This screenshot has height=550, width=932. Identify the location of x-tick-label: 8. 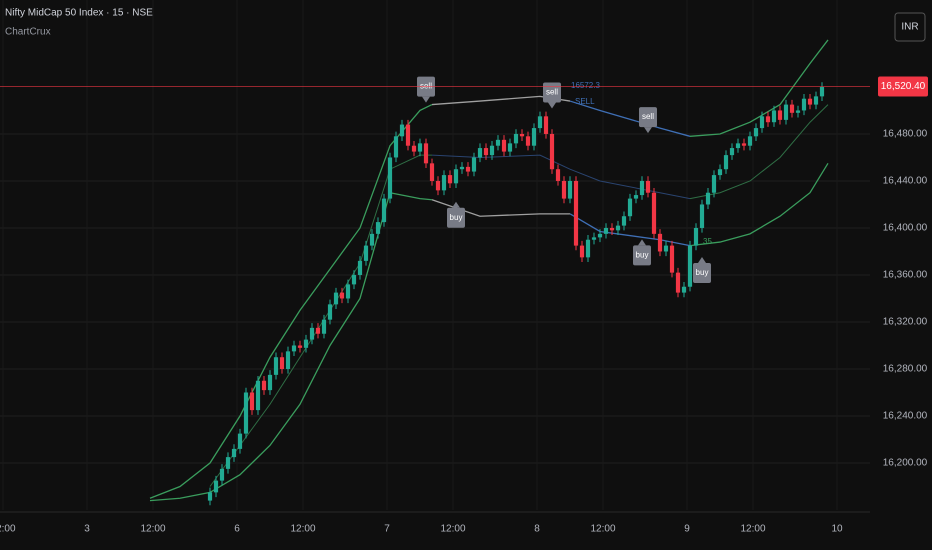
(537, 529).